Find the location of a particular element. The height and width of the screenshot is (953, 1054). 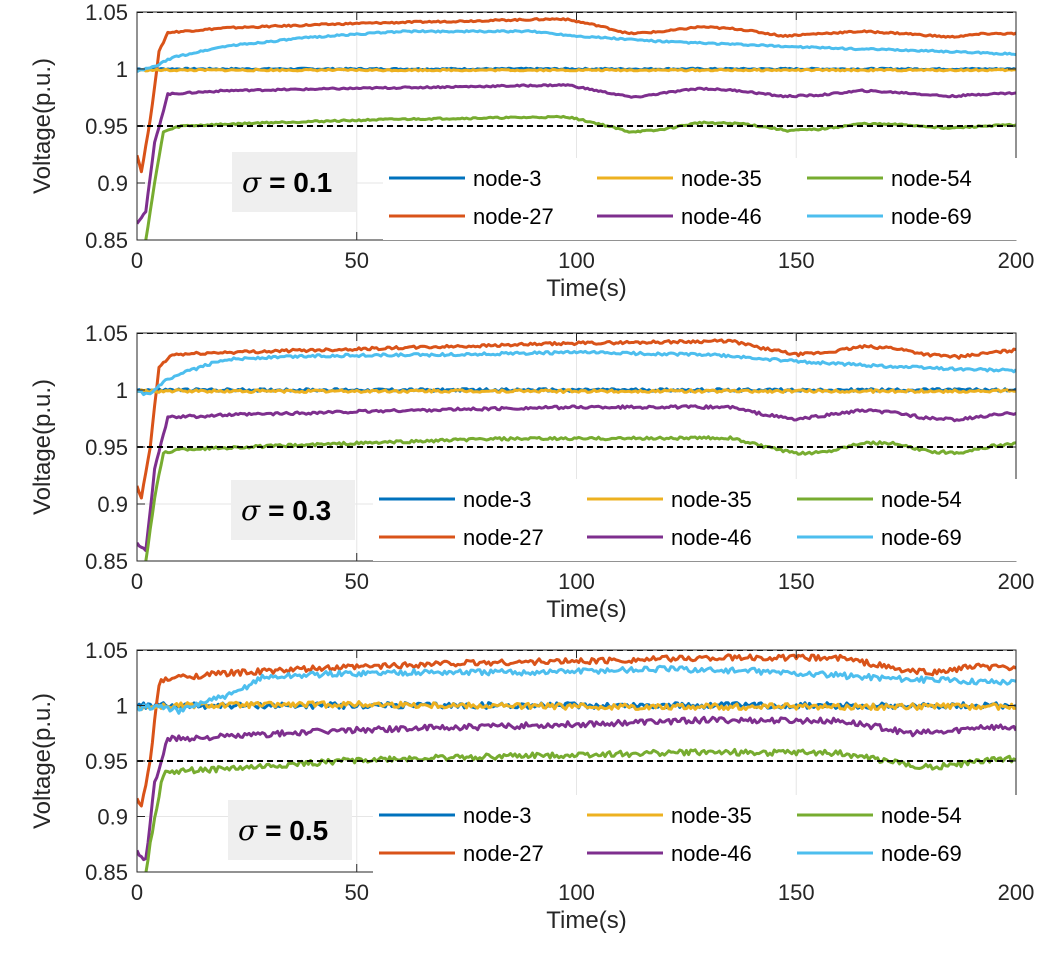

sigma-annotation: σ = 0.3 is located at coordinates (293, 510).